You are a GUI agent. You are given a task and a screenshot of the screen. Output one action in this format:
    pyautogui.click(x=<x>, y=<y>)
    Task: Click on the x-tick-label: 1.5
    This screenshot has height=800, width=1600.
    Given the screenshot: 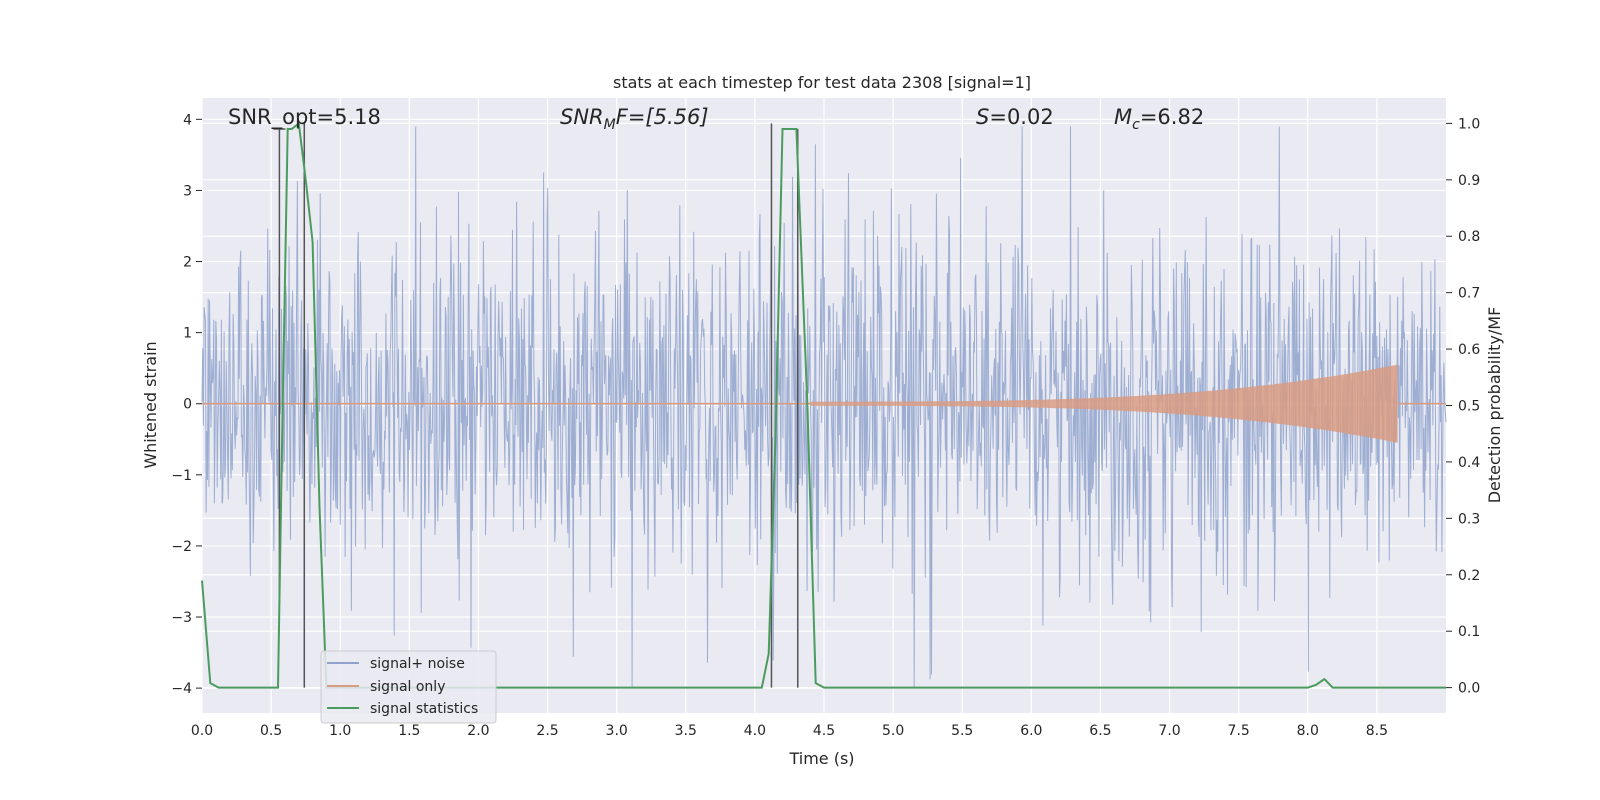 What is the action you would take?
    pyautogui.click(x=409, y=731)
    